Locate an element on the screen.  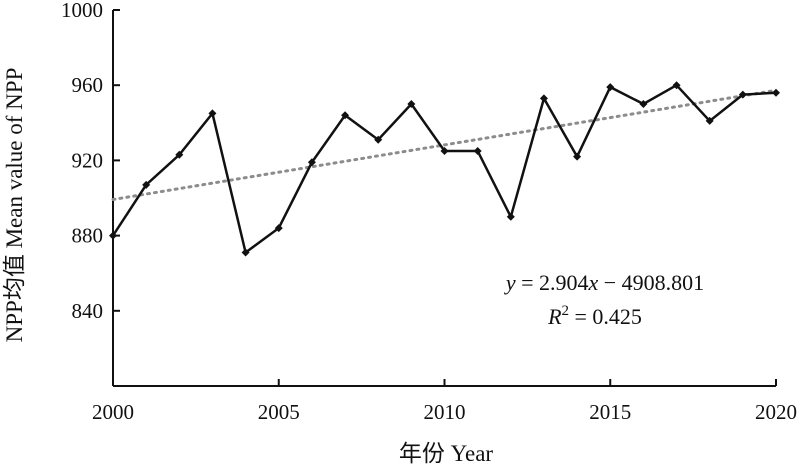
y-tick-label: 1000 is located at coordinates (82, 11).